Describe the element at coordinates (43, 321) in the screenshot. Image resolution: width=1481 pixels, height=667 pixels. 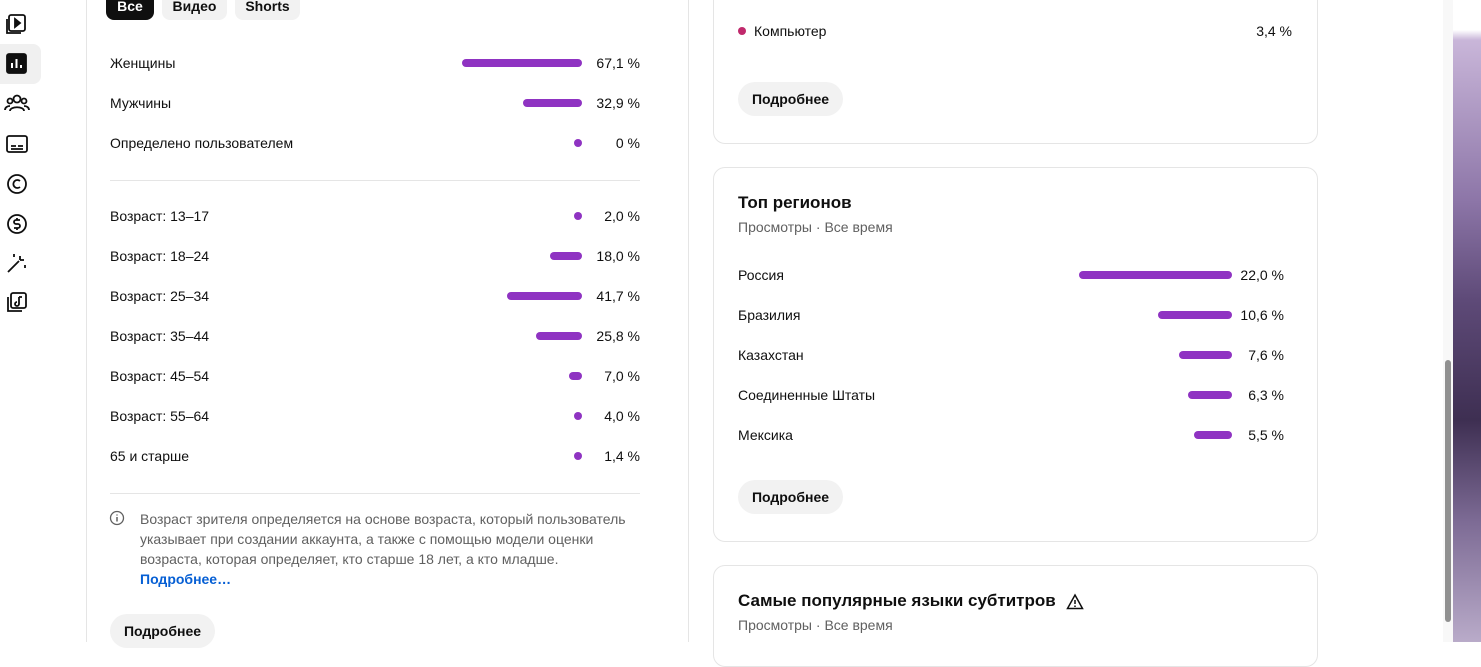
I see `sidebar` at that location.